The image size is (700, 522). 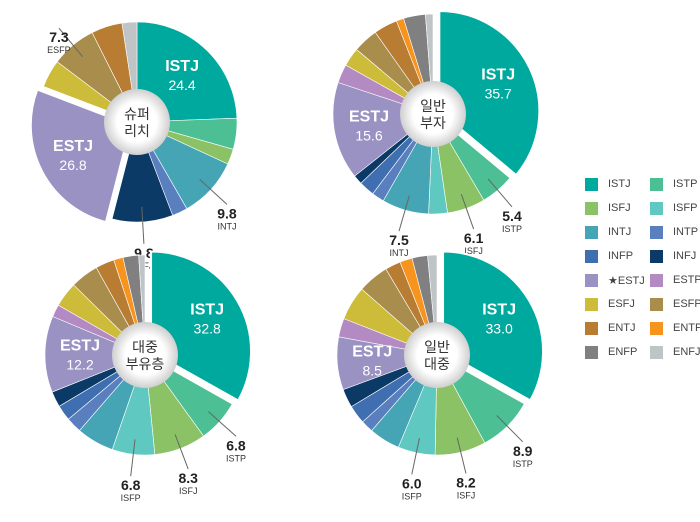 What do you see at coordinates (675, 304) in the screenshot?
I see `legend-item-esfp: ESFP` at bounding box center [675, 304].